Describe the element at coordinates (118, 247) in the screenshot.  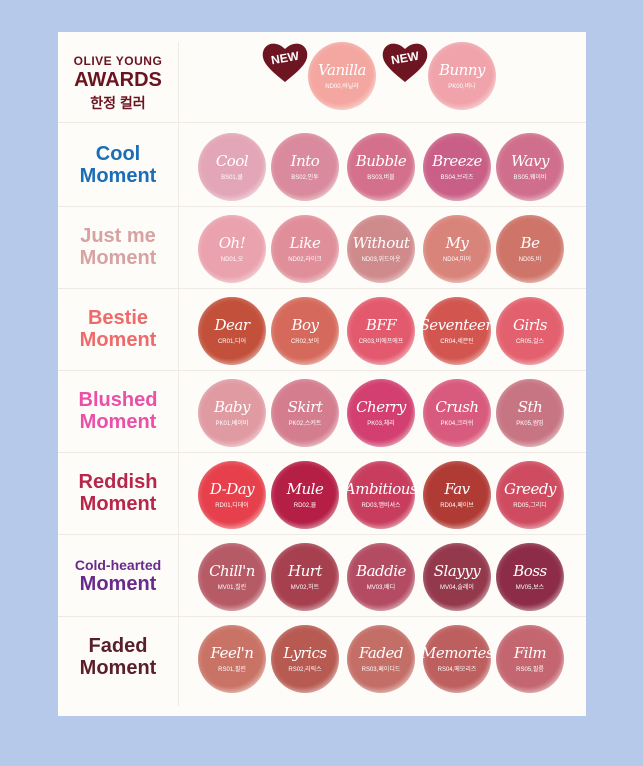
I see `moment-label: Just me Moment` at that location.